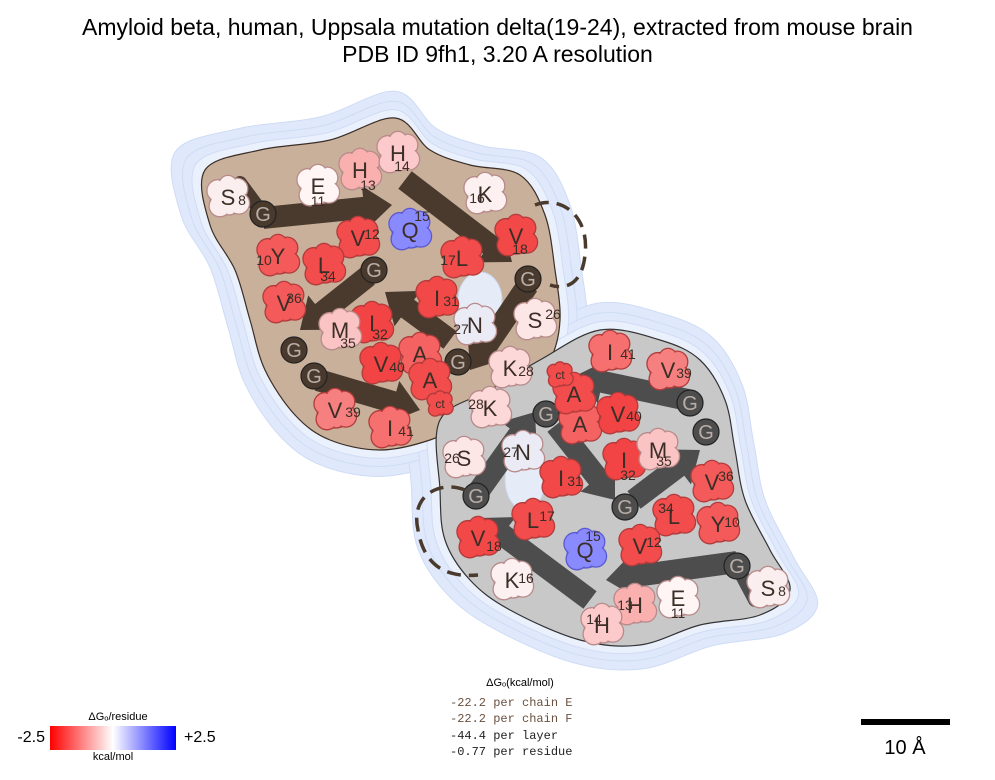 The image size is (995, 780). I want to click on residue-number: 16, so click(526, 578).